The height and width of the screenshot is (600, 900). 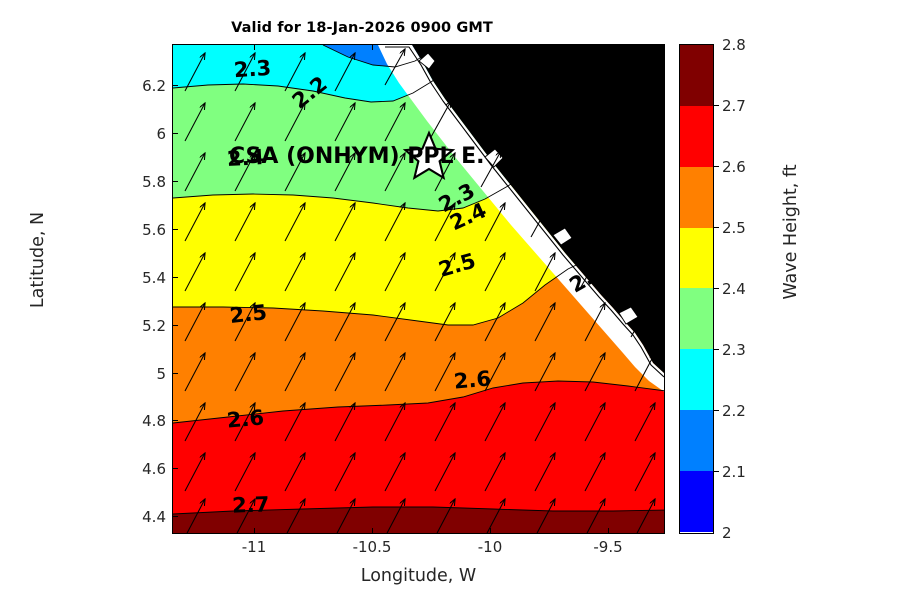 What do you see at coordinates (734, 167) in the screenshot?
I see `colorbar-tick-label: 2.6` at bounding box center [734, 167].